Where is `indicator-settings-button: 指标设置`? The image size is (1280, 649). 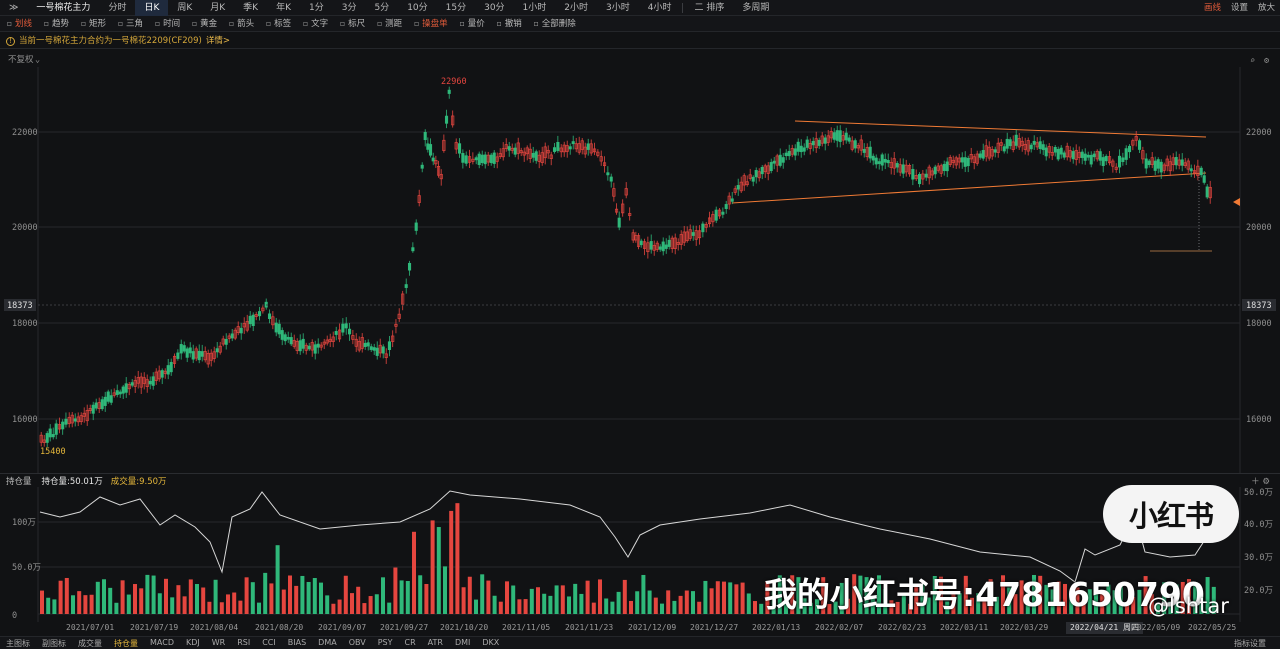 indicator-settings-button: 指标设置 is located at coordinates (1250, 643).